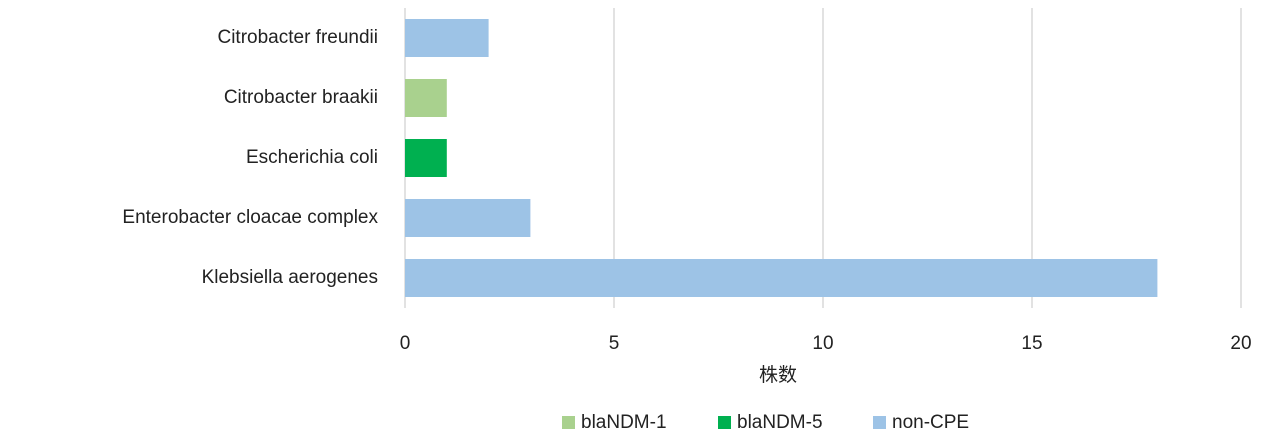  Describe the element at coordinates (405, 343) in the screenshot. I see `x-tick-label: 0` at that location.